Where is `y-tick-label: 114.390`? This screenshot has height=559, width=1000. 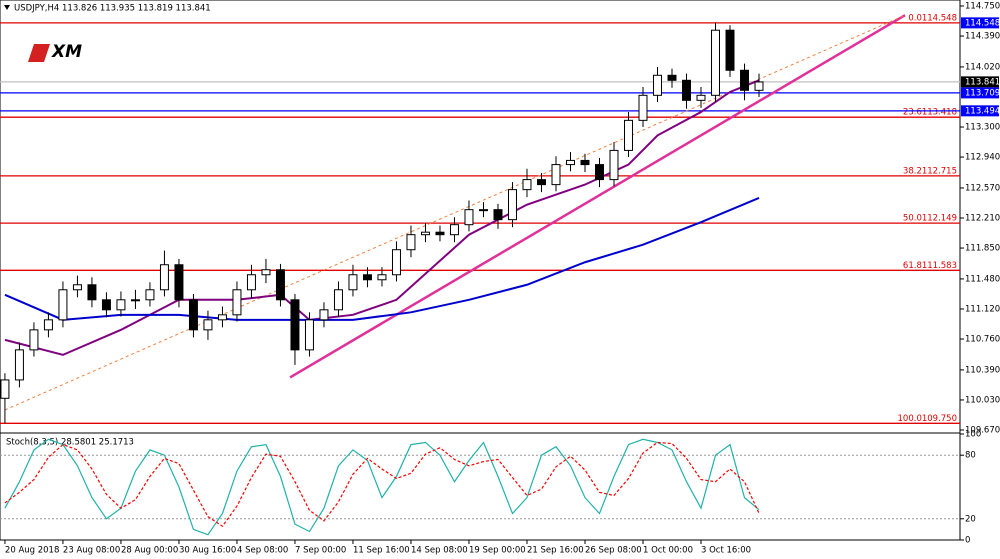 y-tick-label: 114.390 is located at coordinates (982, 37).